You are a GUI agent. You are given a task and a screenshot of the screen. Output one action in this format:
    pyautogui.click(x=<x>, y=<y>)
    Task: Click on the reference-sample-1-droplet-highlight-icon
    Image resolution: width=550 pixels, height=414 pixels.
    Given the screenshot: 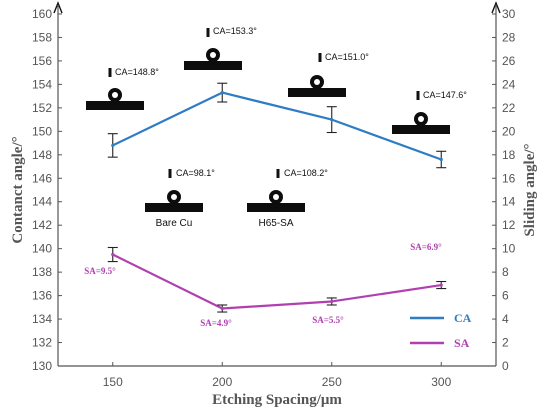 What is the action you would take?
    pyautogui.click(x=174, y=197)
    